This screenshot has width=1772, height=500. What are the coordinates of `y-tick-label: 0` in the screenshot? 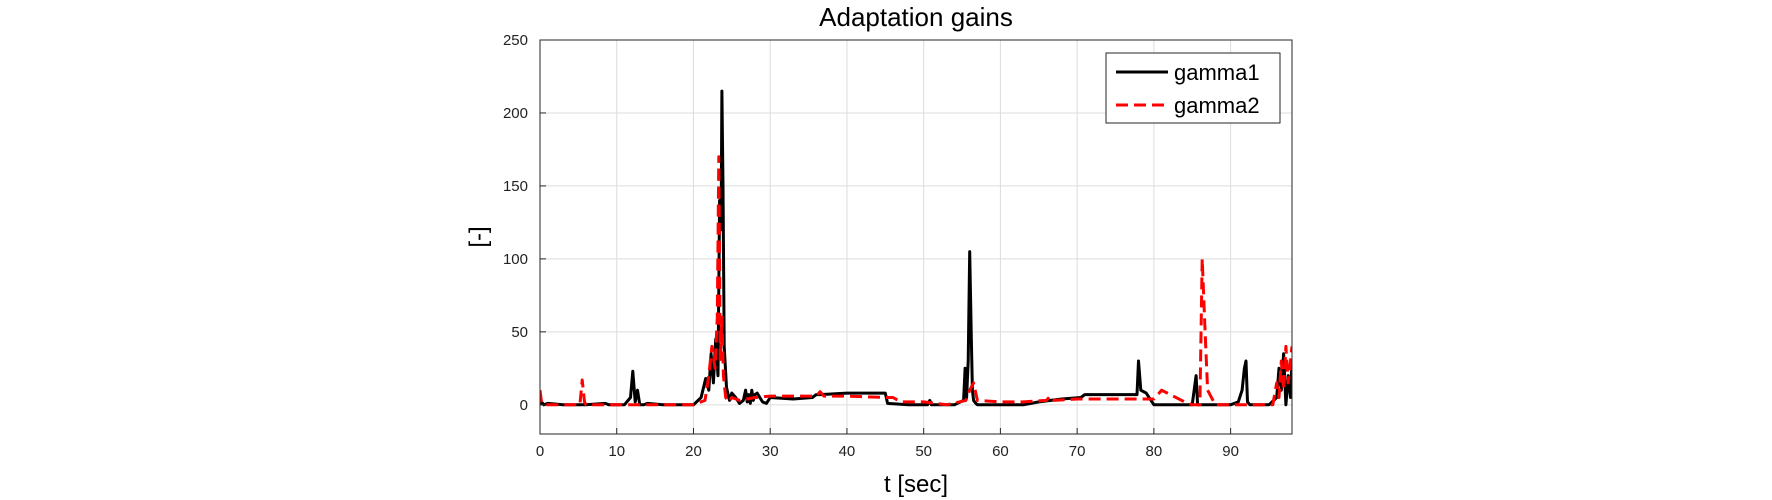 It's located at (524, 405).